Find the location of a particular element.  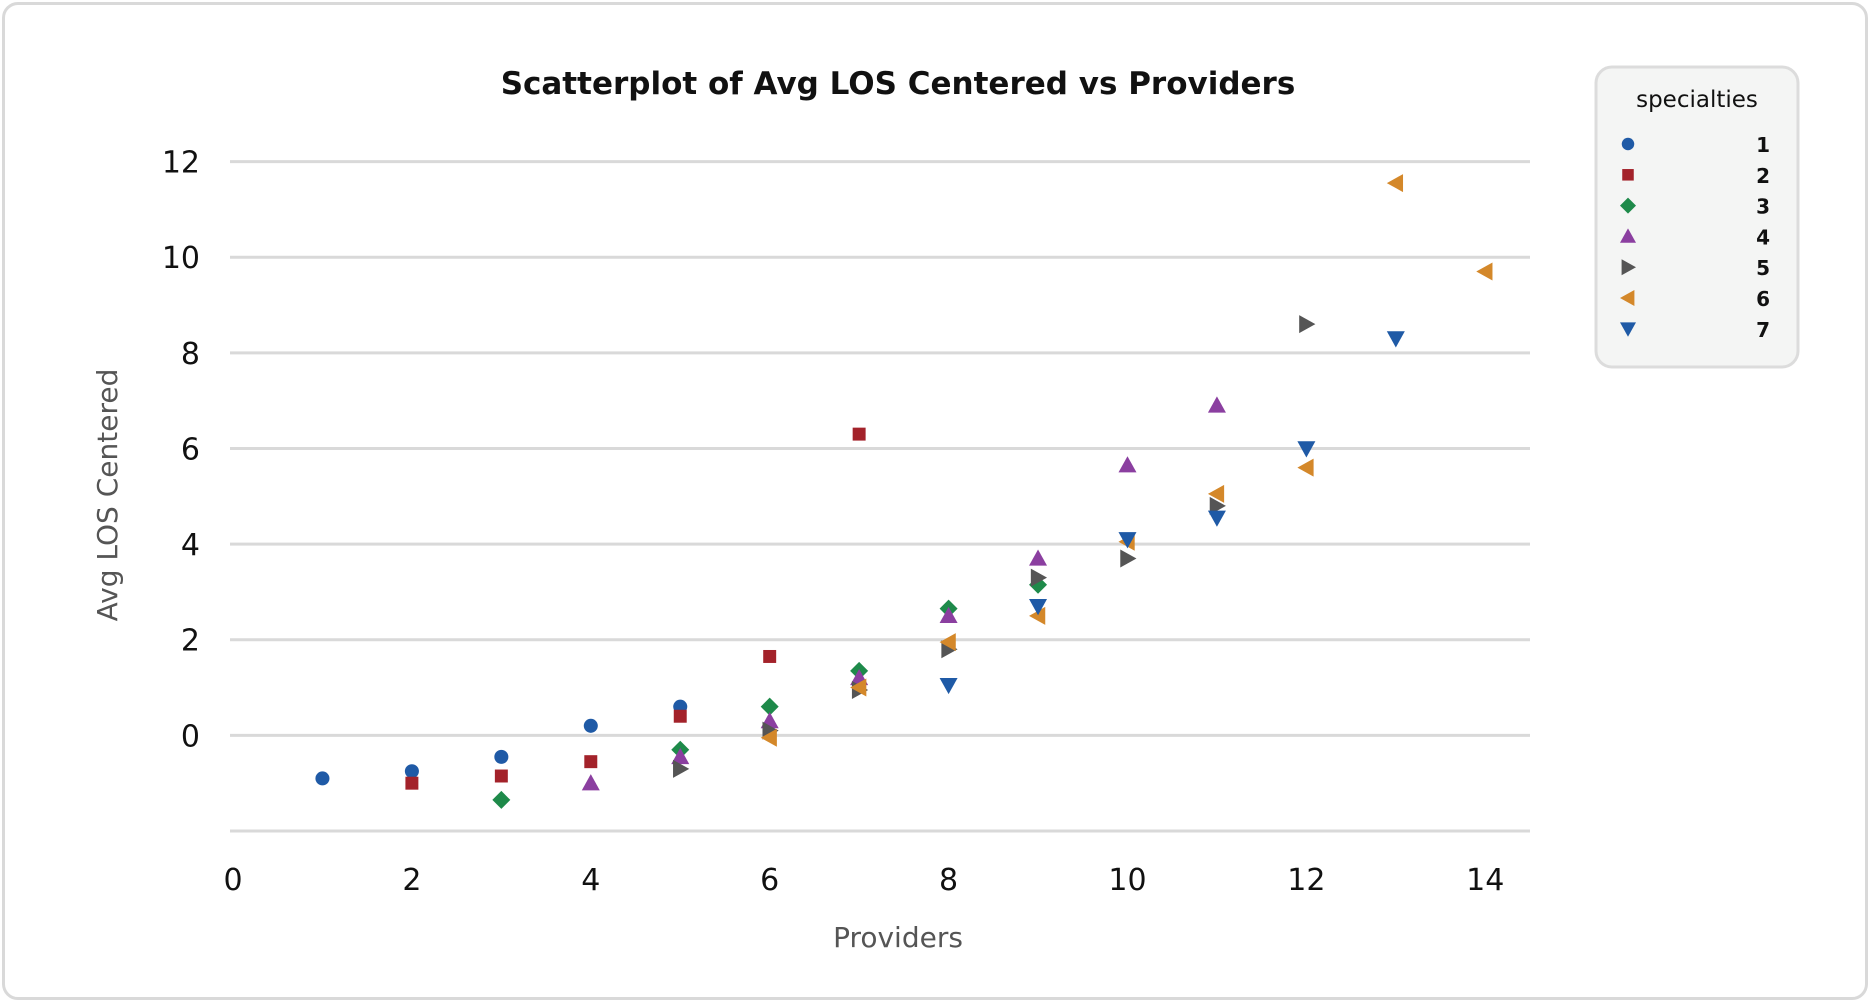

legend-title: specialties is located at coordinates (1697, 100).